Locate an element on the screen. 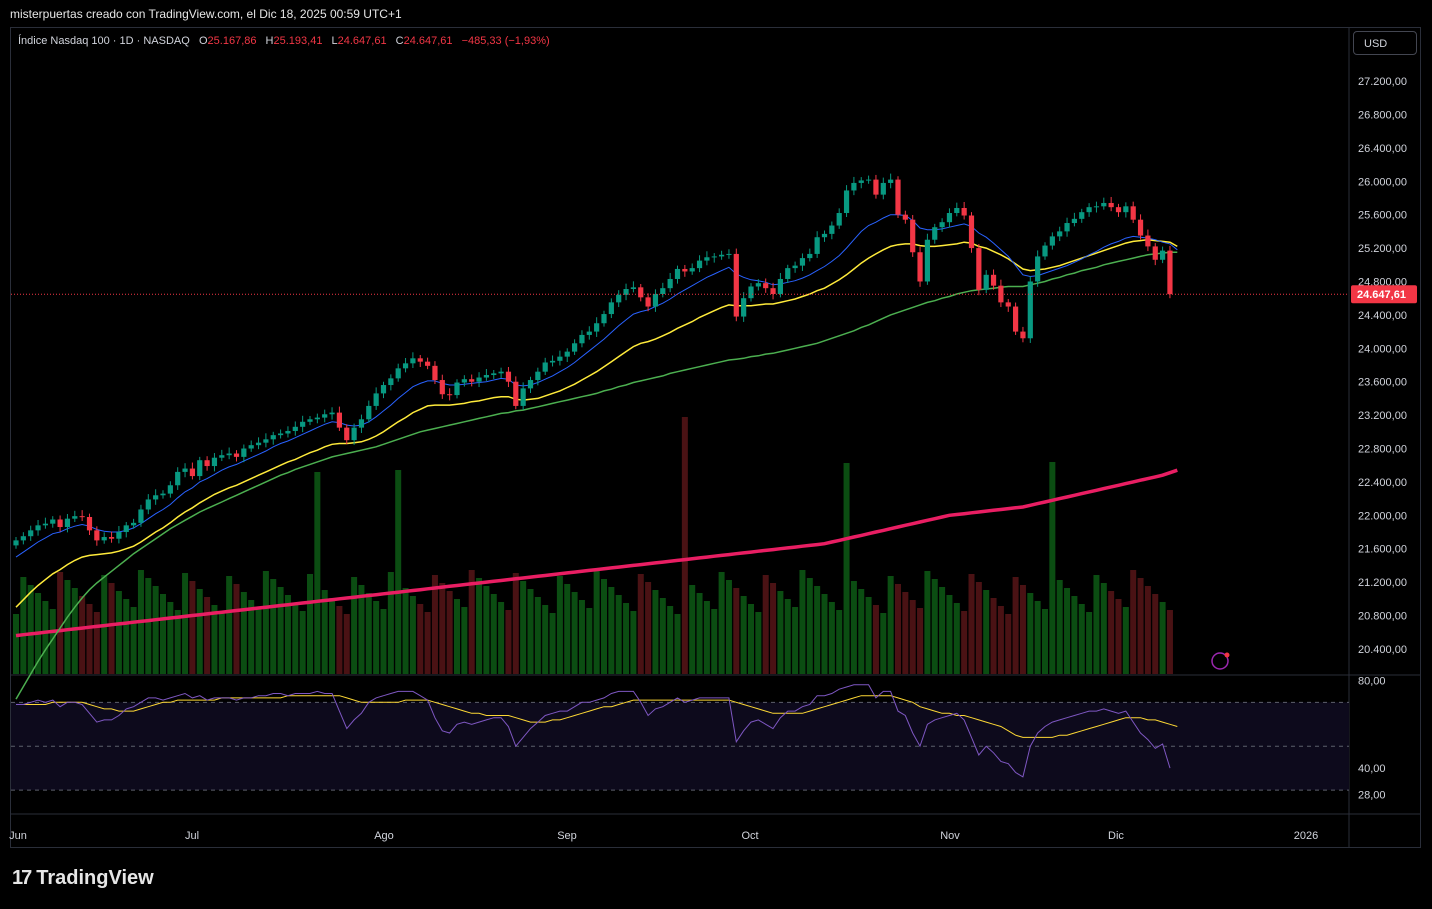  time-axis-tick: Jul is located at coordinates (192, 836).